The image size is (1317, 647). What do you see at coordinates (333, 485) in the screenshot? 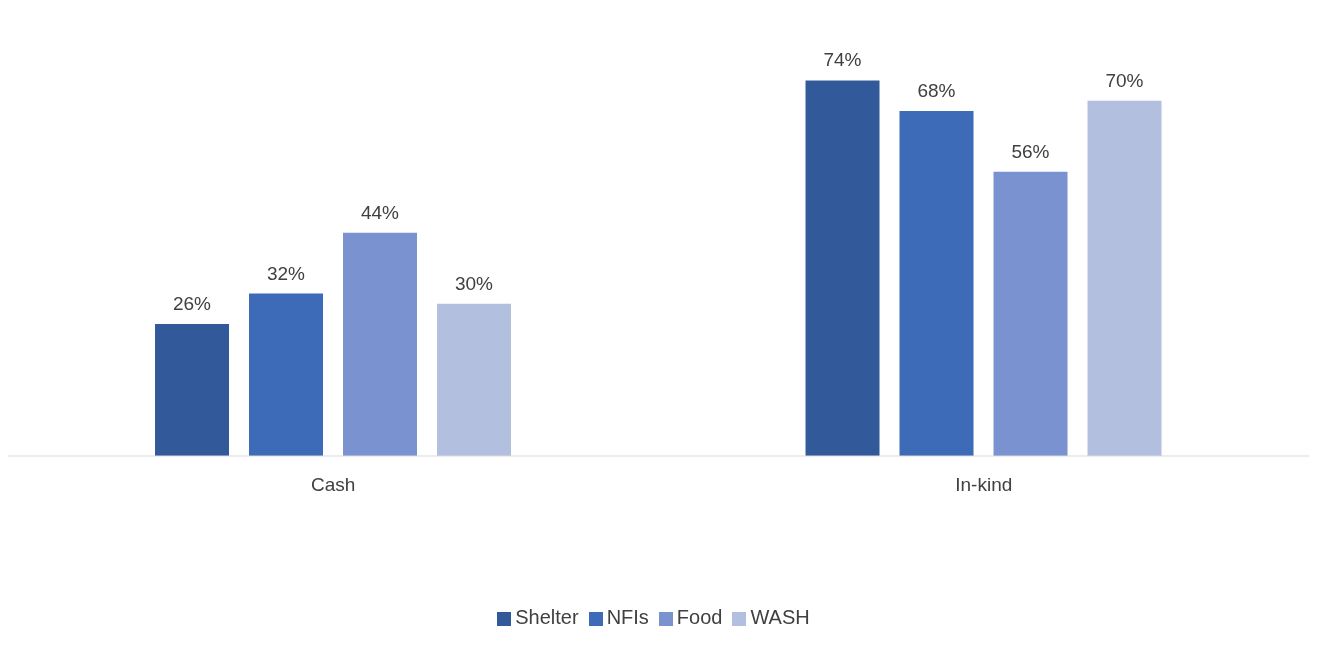
I see `x-tick-label: Cash` at bounding box center [333, 485].